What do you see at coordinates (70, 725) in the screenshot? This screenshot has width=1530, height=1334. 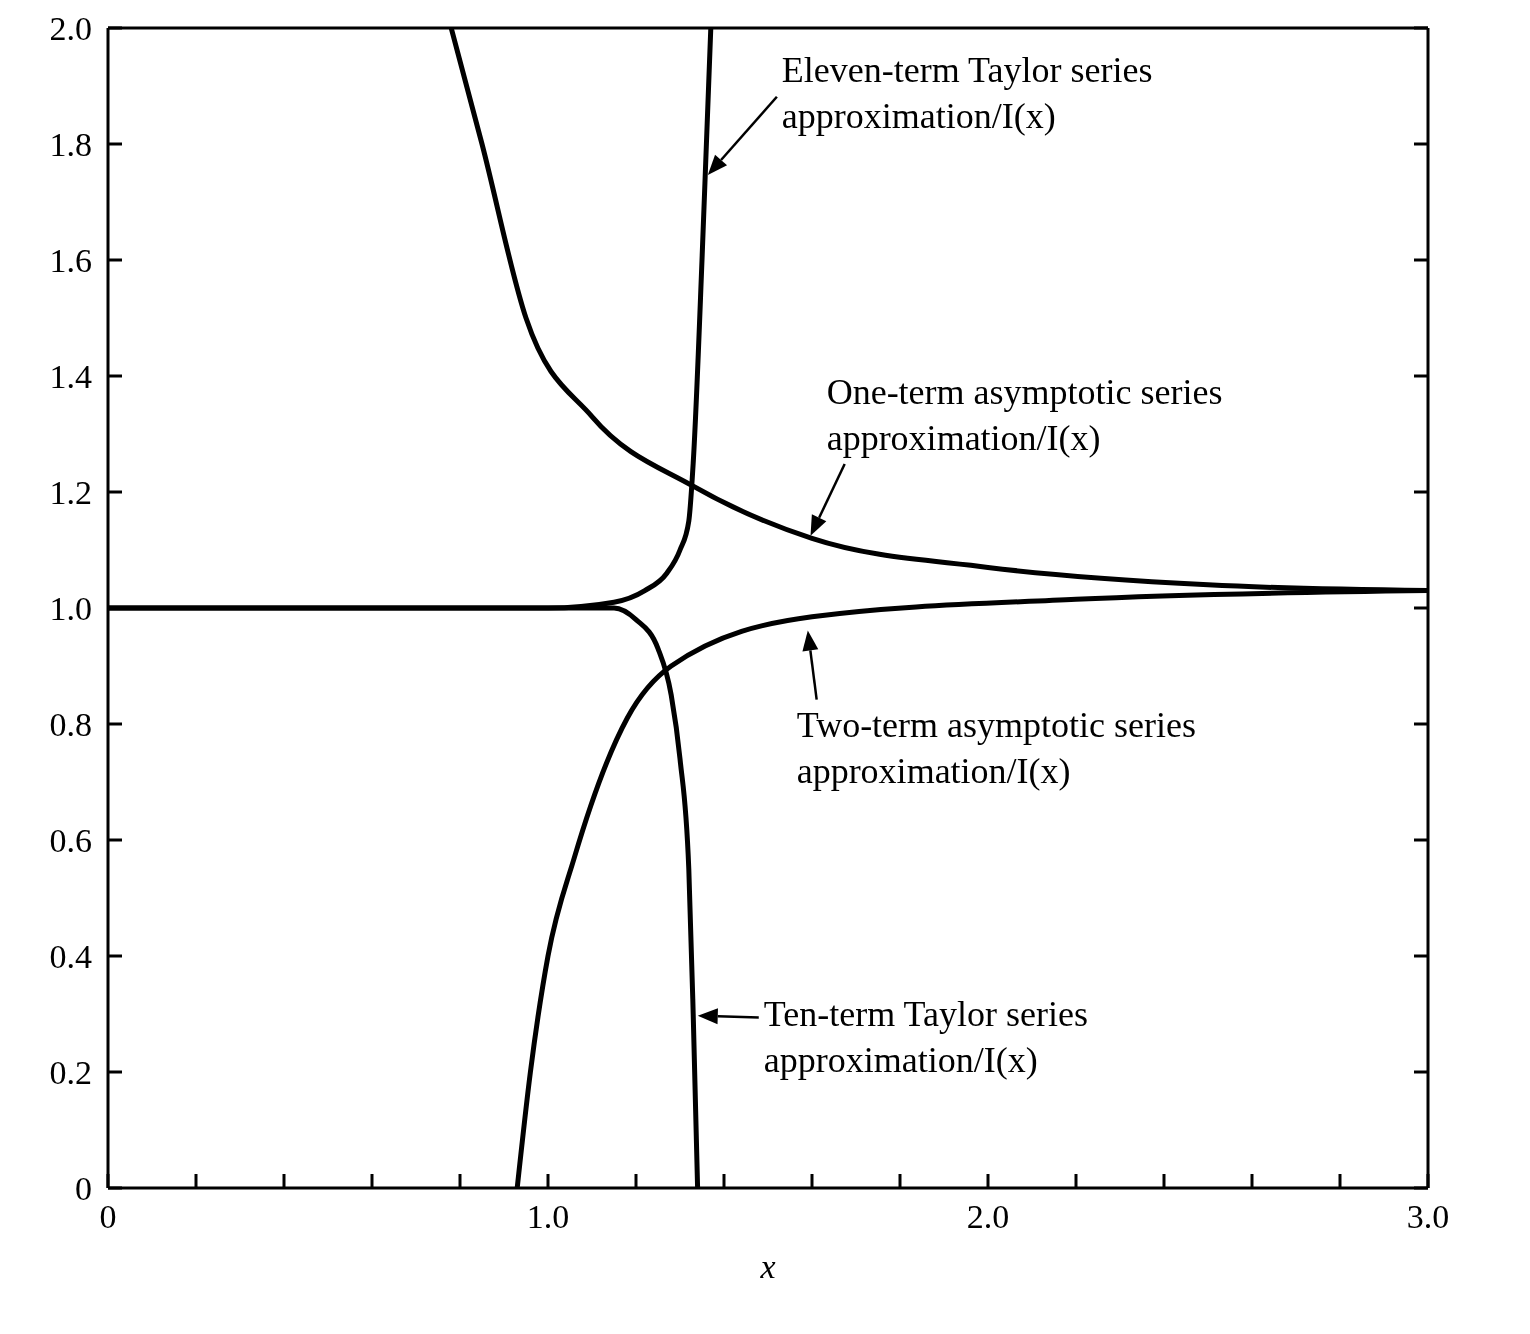 I see `y-tick-label: 0.8` at bounding box center [70, 725].